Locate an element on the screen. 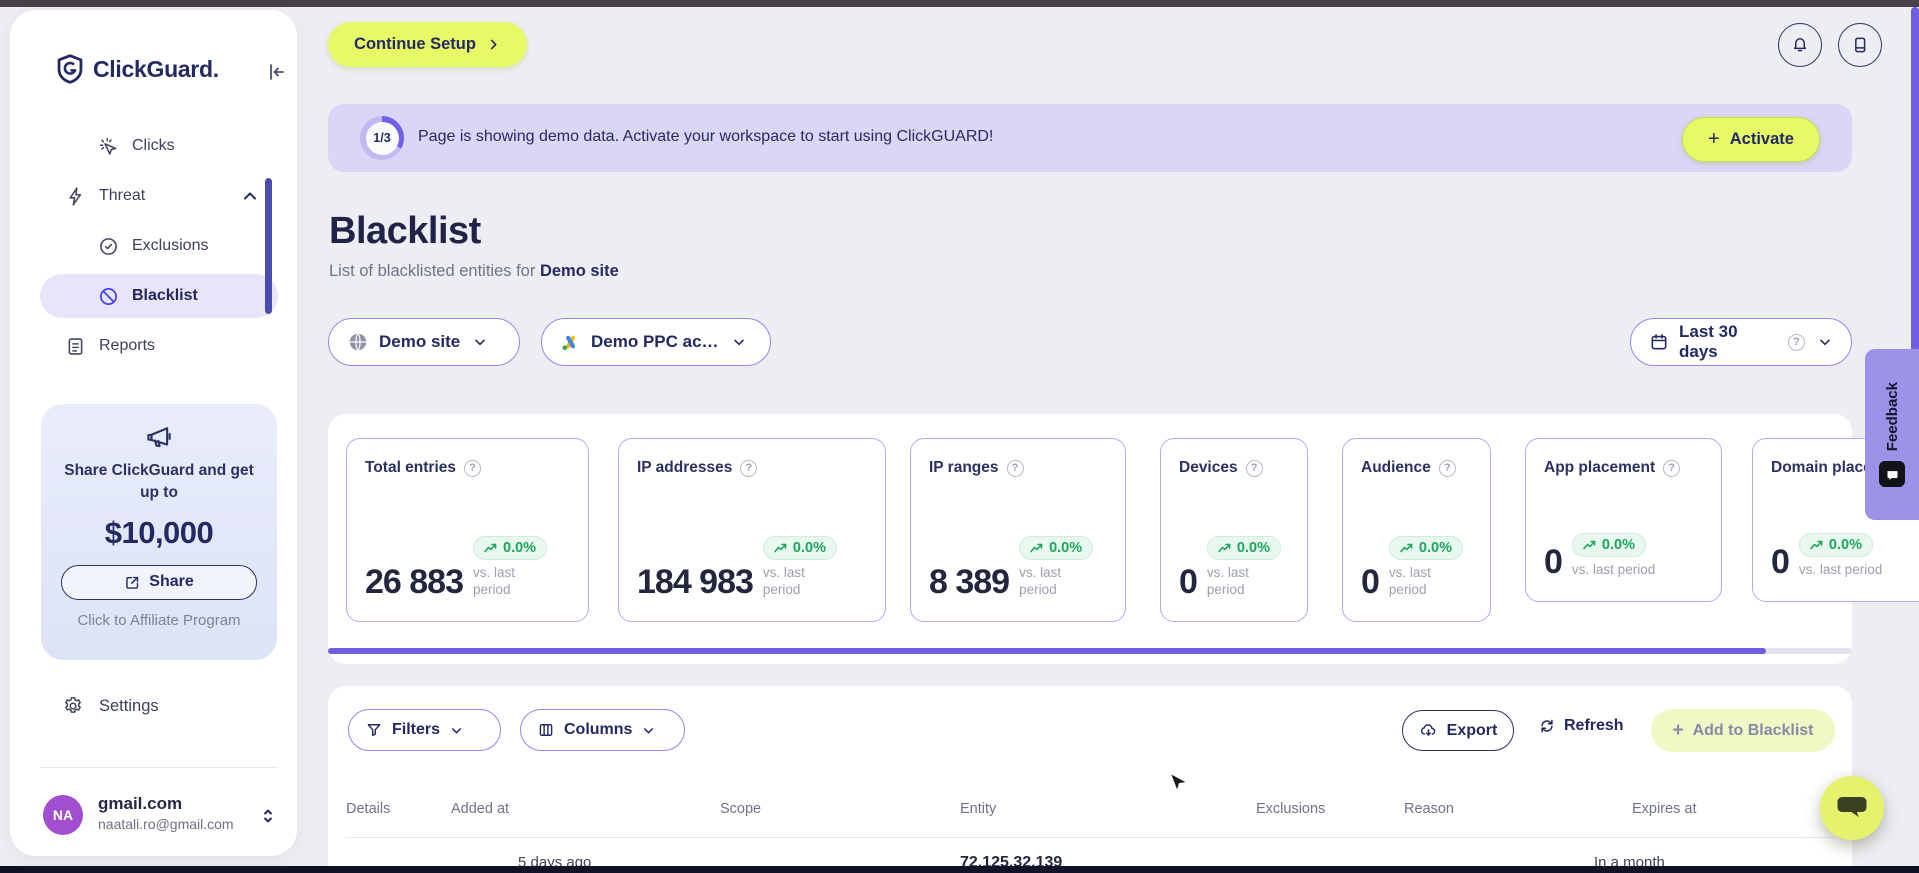 This screenshot has height=873, width=1919. lightning-icon is located at coordinates (75, 196).